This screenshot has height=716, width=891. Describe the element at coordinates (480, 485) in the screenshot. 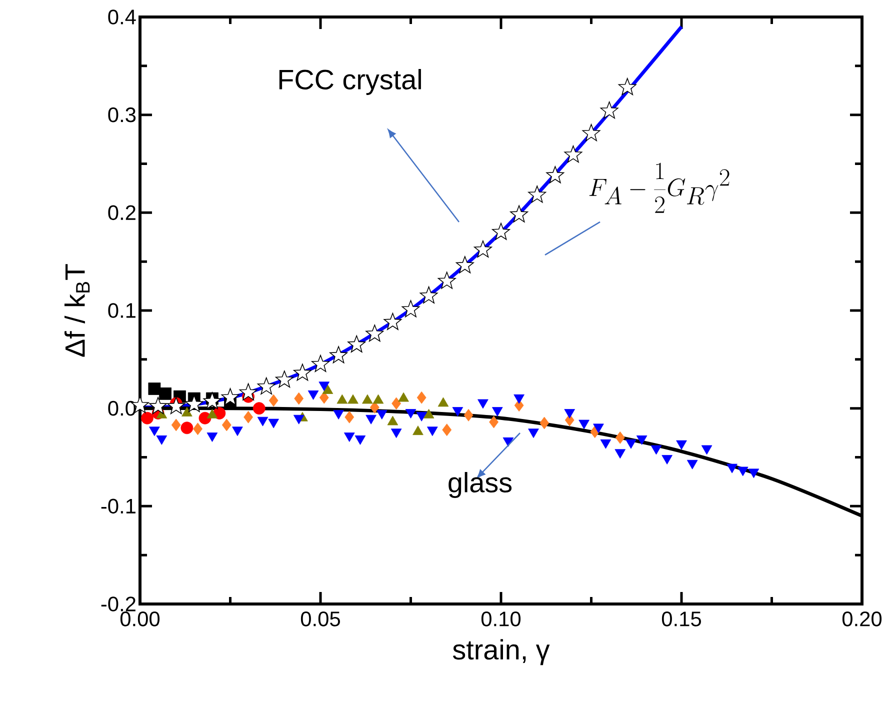

I see `annotation: glass` at that location.